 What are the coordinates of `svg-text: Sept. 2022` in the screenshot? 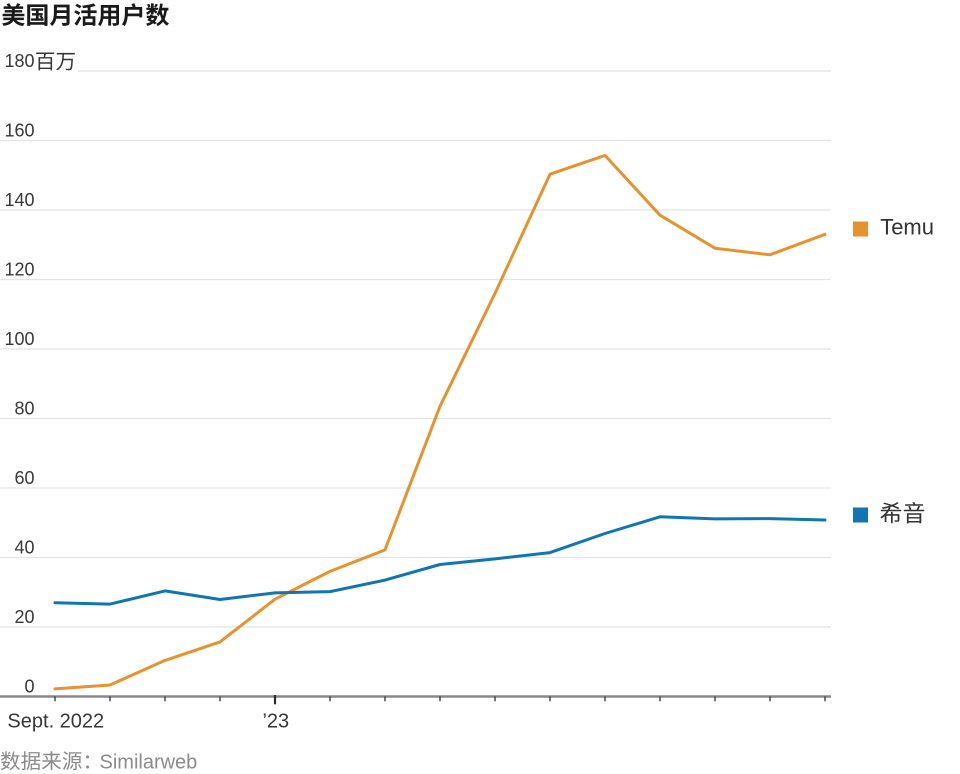 It's located at (55, 721).